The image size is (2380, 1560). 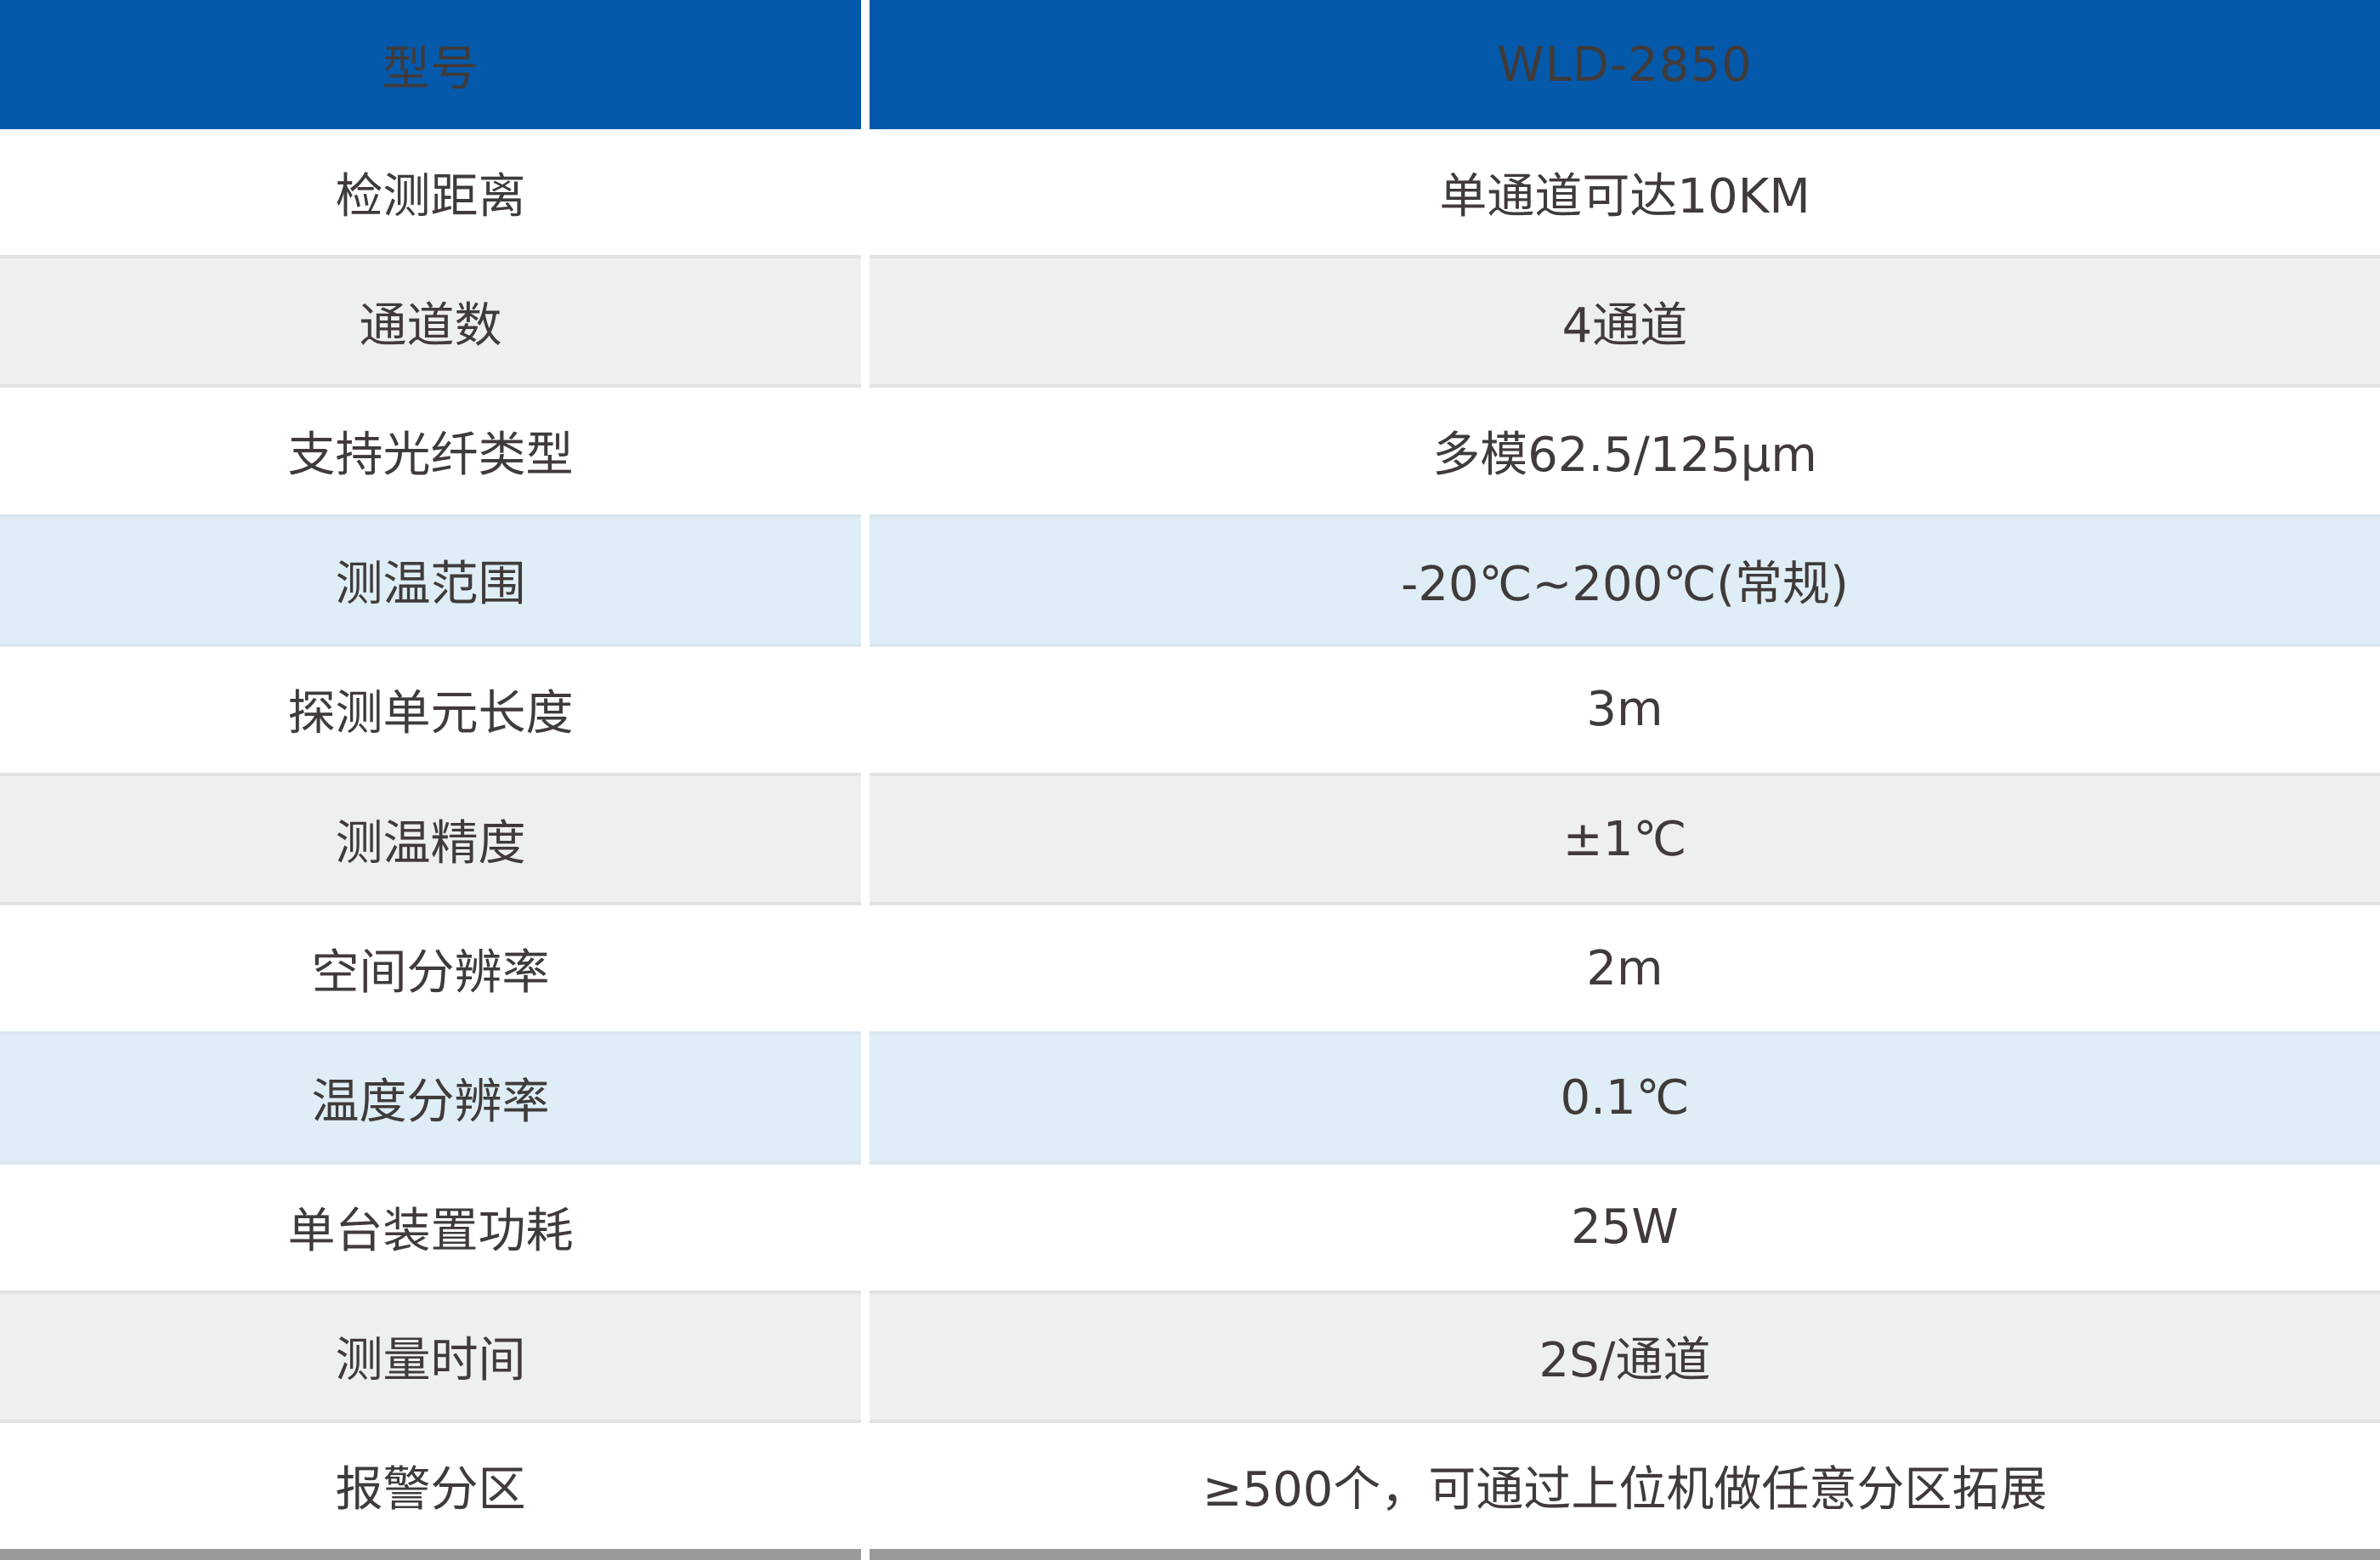 What do you see at coordinates (430, 969) in the screenshot?
I see `spec-label: 空间分辨率` at bounding box center [430, 969].